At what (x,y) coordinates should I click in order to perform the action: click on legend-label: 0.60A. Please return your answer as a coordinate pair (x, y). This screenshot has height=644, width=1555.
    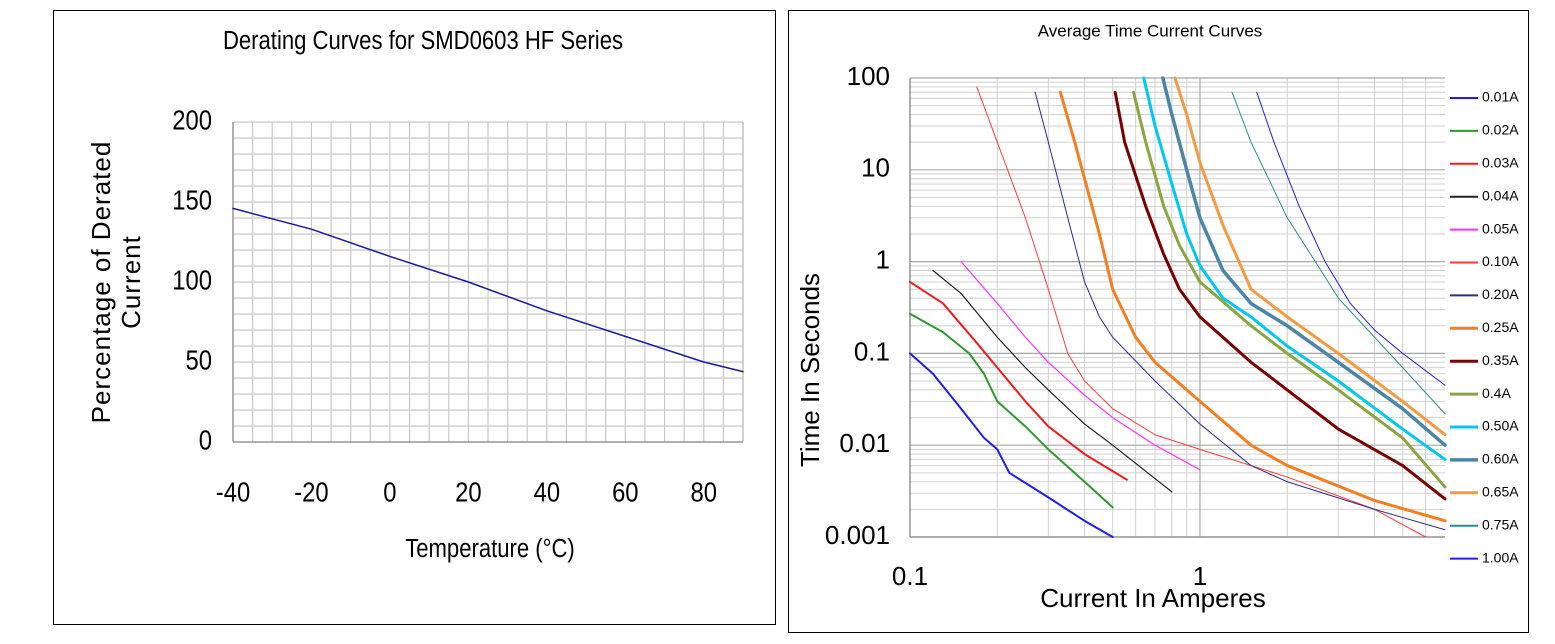
    Looking at the image, I should click on (1500, 459).